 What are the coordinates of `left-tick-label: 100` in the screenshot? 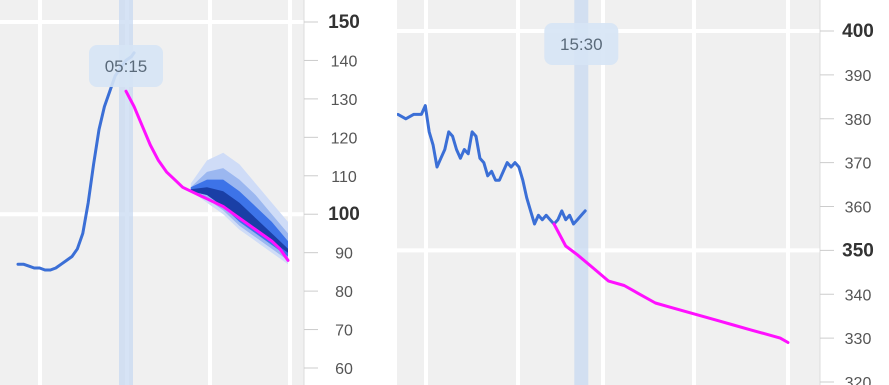 It's located at (344, 214).